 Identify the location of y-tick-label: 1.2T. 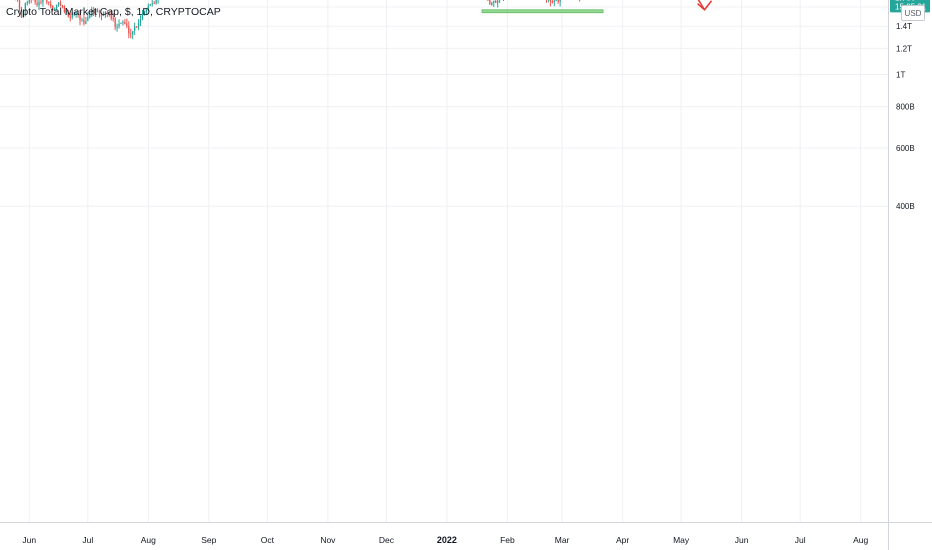
(904, 48).